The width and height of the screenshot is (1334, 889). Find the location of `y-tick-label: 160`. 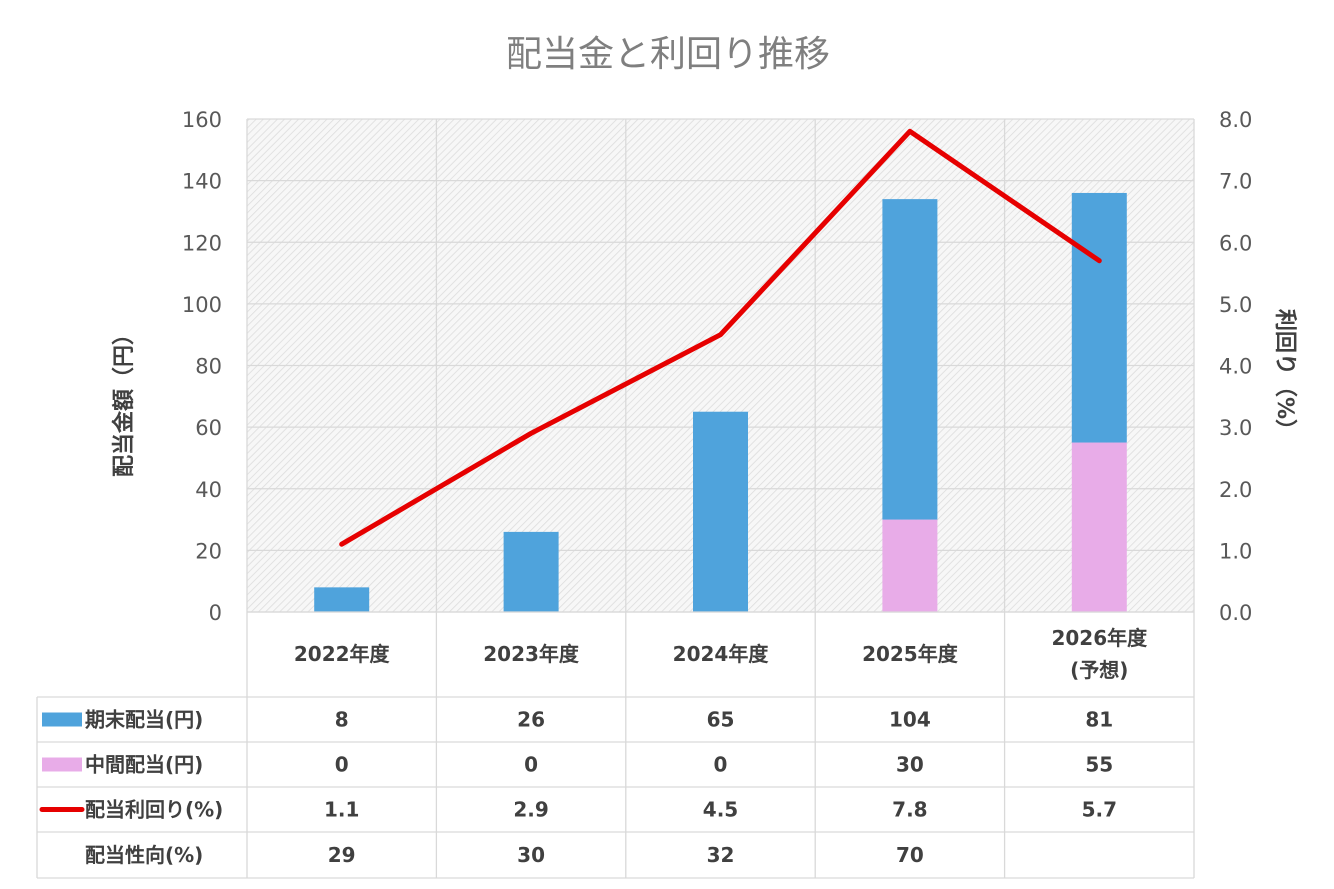

y-tick-label: 160 is located at coordinates (202, 120).